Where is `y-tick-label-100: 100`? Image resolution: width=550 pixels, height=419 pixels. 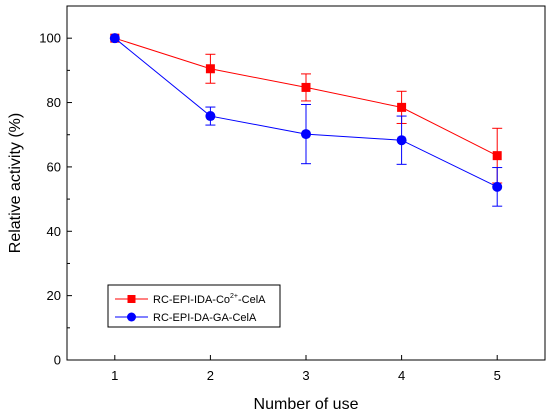 y-tick-label-100: 100 is located at coordinates (50, 38).